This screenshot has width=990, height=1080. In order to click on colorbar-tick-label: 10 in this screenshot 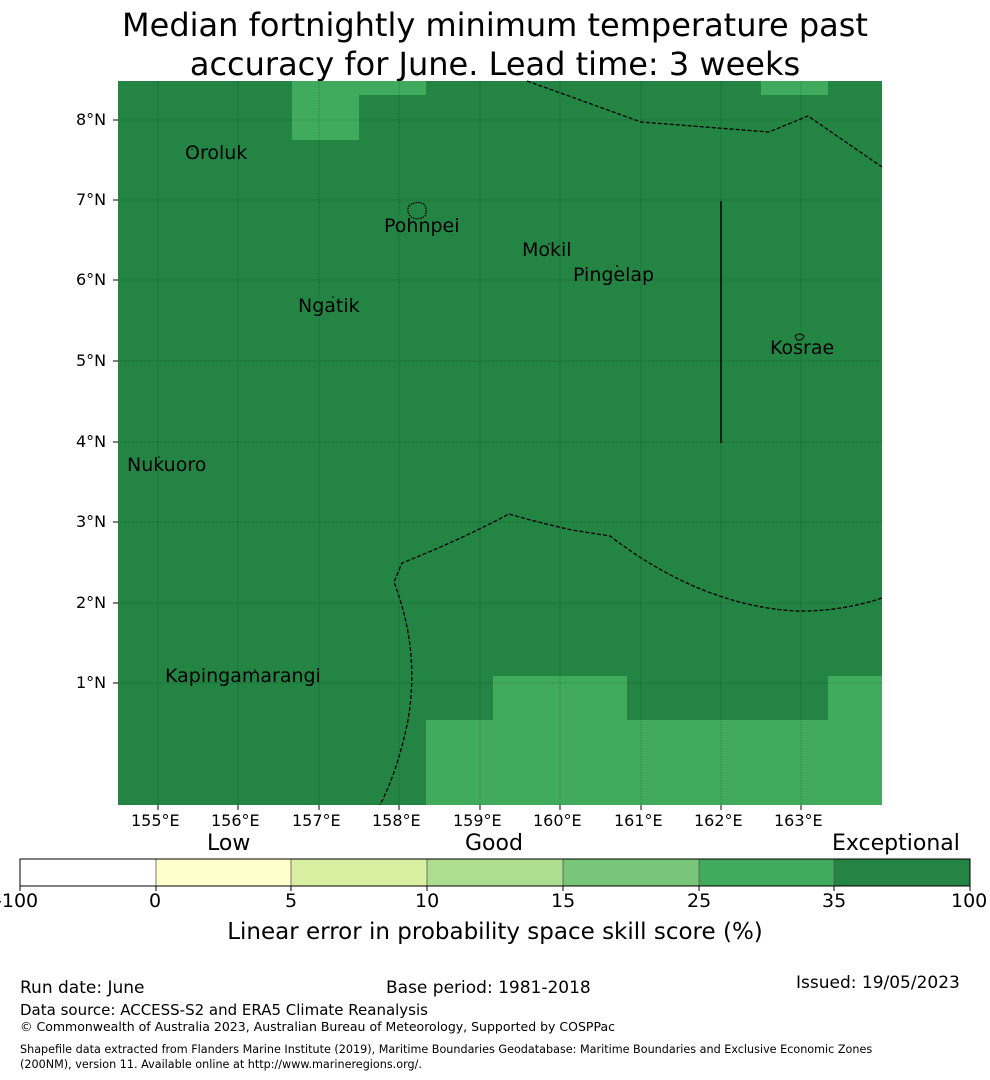, I will do `click(427, 901)`.